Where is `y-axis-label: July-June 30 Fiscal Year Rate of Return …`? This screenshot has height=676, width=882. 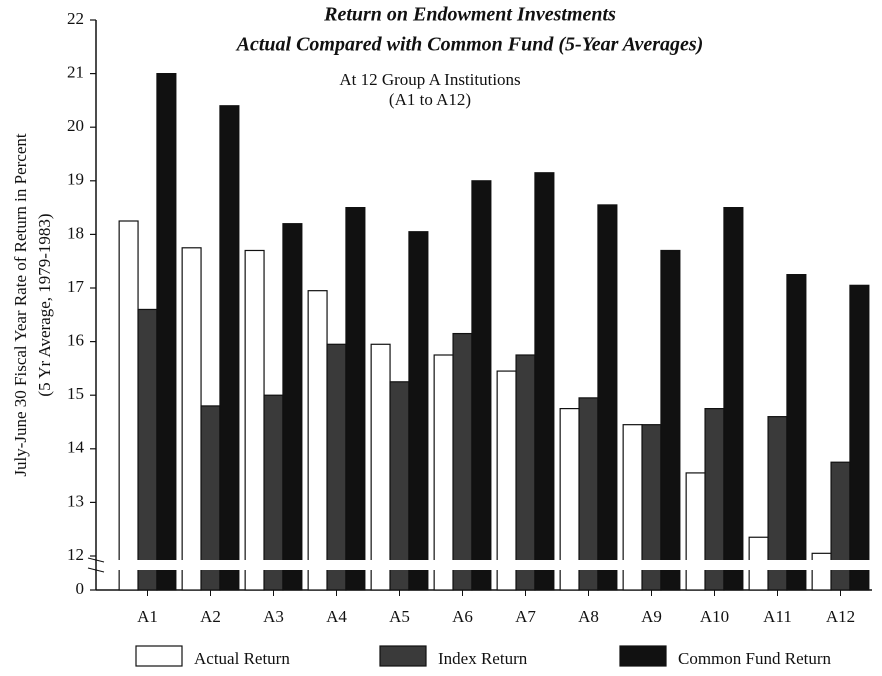 y-axis-label: July-June 30 Fiscal Year Rate of Return … is located at coordinates (20, 305).